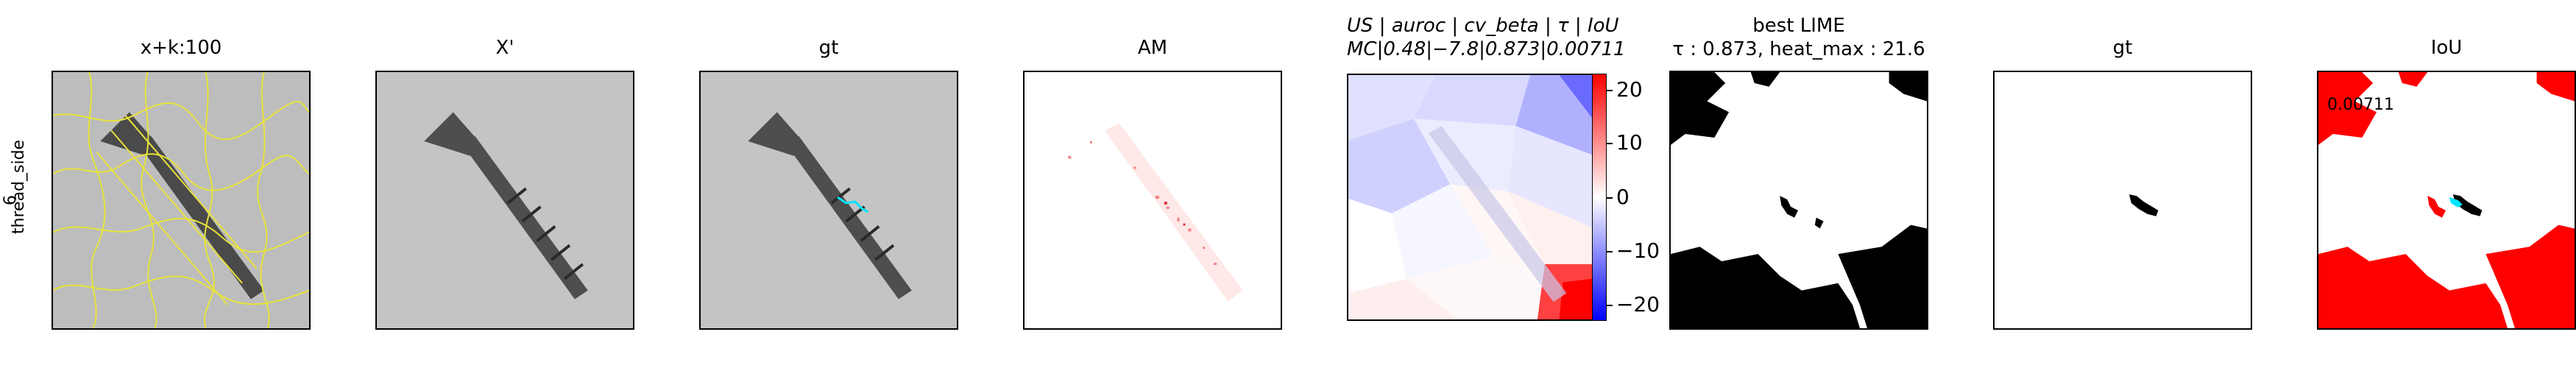 The image size is (2576, 368). I want to click on gt-overlay-image, so click(829, 200).